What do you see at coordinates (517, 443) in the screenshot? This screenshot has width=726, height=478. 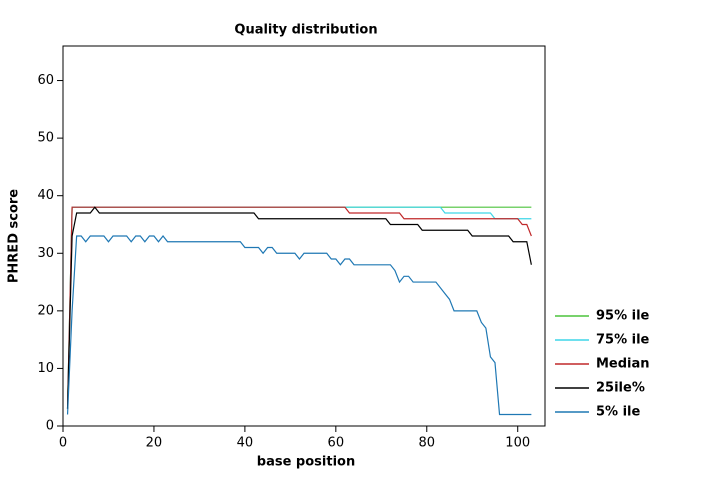 I see `x-tick-label: 100` at bounding box center [517, 443].